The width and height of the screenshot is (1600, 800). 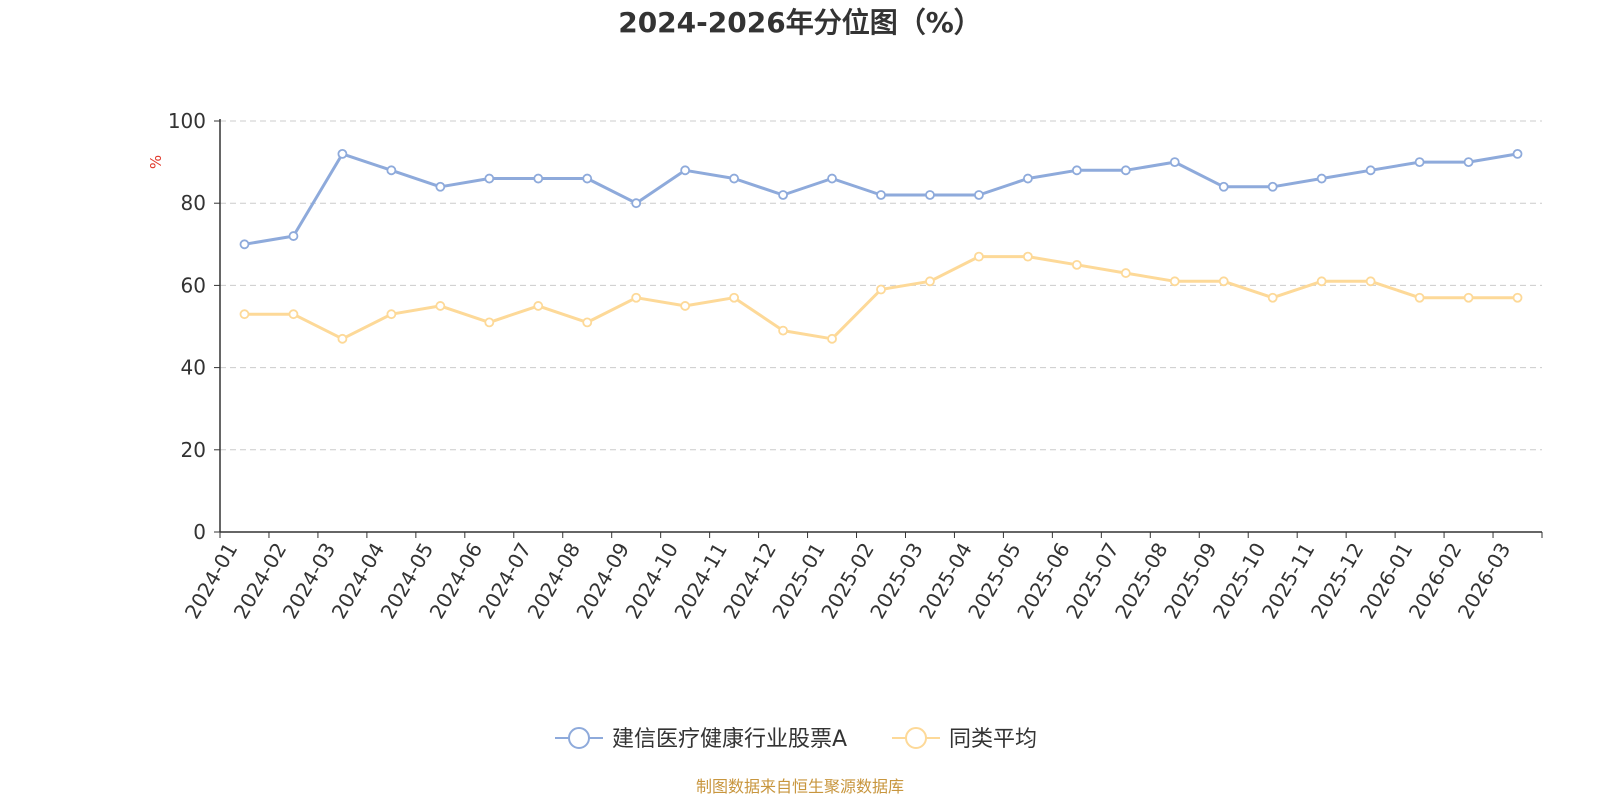 I want to click on chart-title: 2024-2026年分位图（%）, so click(x=800, y=22).